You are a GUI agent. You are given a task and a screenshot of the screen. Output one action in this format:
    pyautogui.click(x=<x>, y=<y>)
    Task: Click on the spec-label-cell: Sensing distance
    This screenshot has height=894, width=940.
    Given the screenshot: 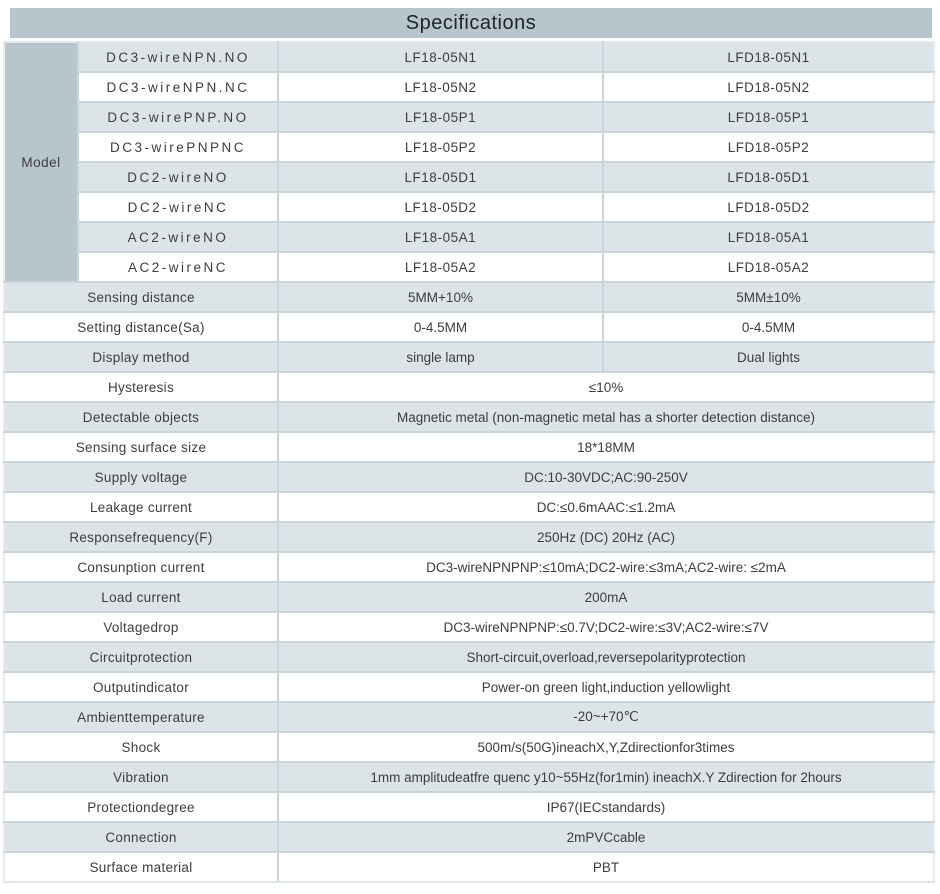 What is the action you would take?
    pyautogui.click(x=141, y=297)
    